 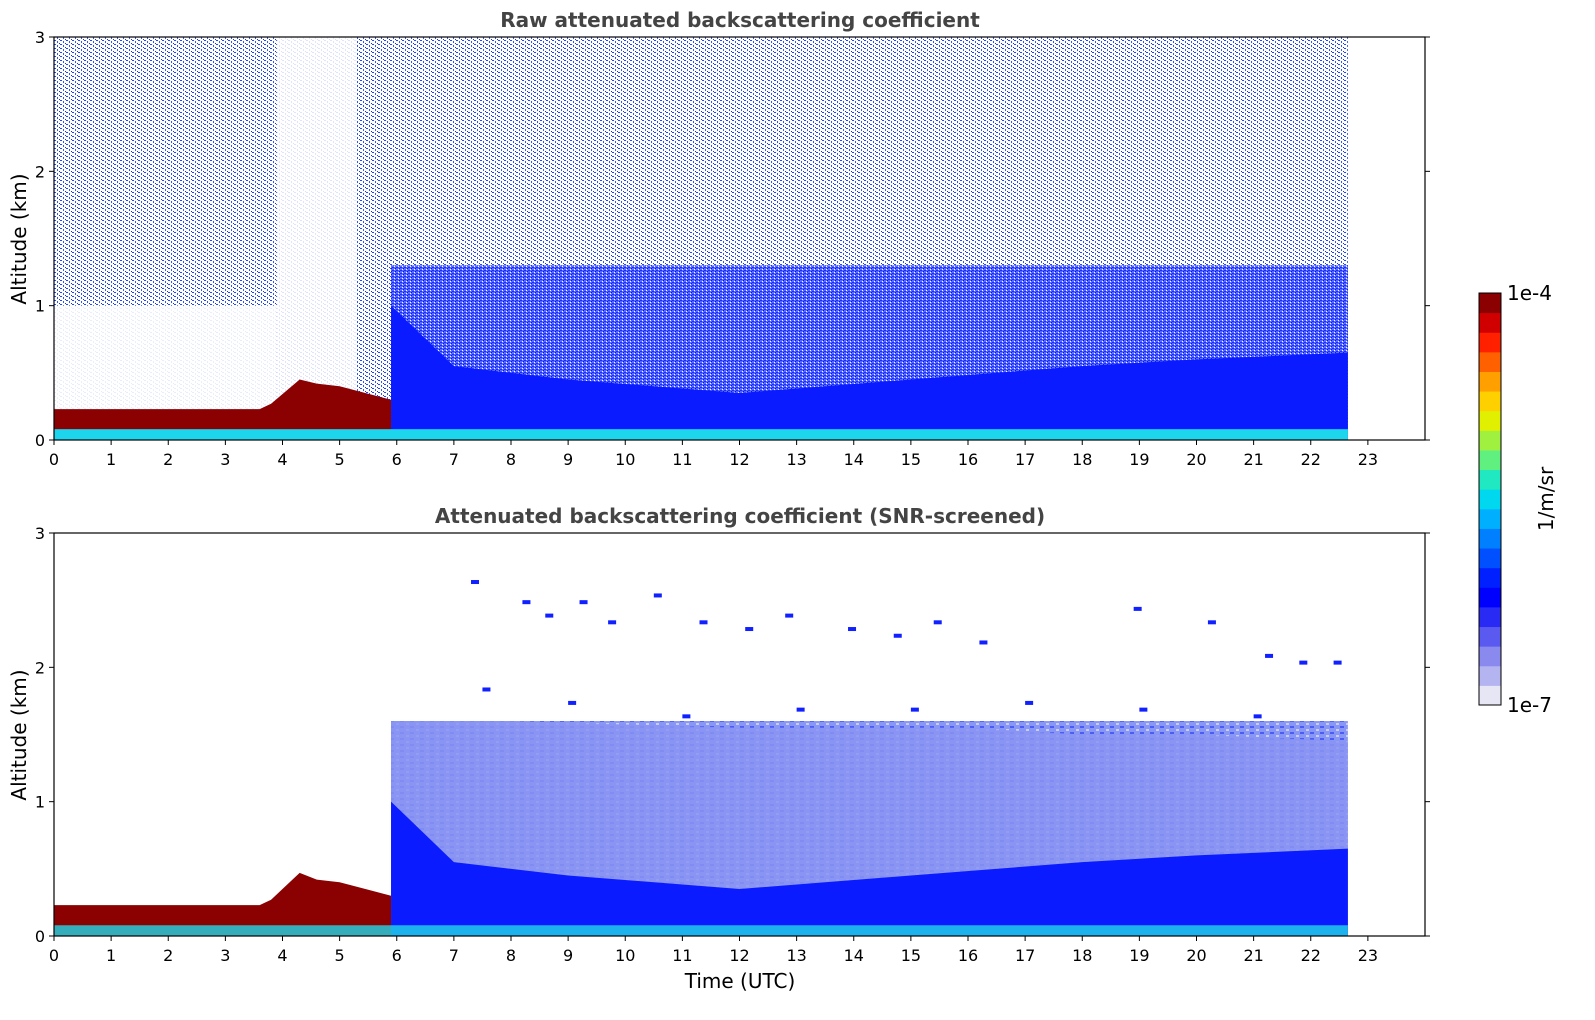 I want to click on layer-nocturnal-boundary-layer-strong-, so click(x=223, y=409).